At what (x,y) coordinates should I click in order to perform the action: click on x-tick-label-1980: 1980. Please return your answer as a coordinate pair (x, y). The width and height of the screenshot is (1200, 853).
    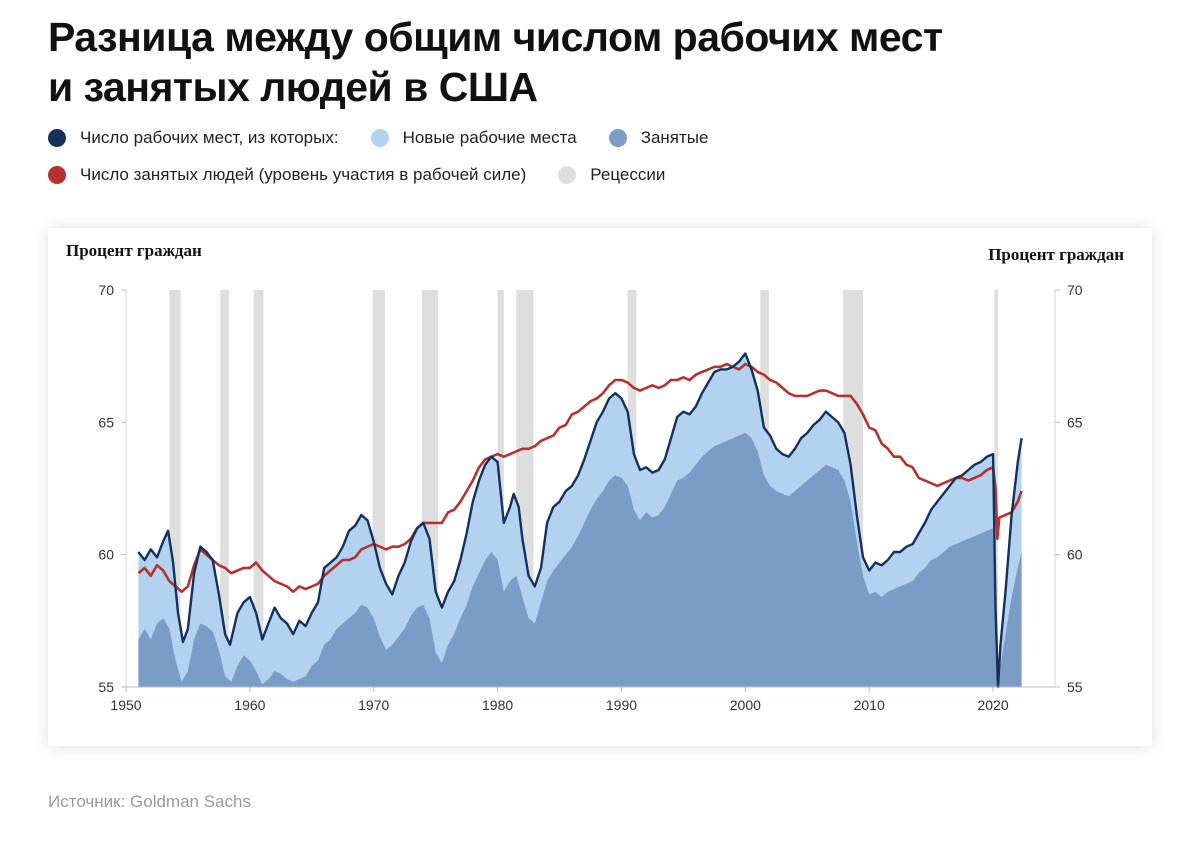
    Looking at the image, I should click on (497, 705).